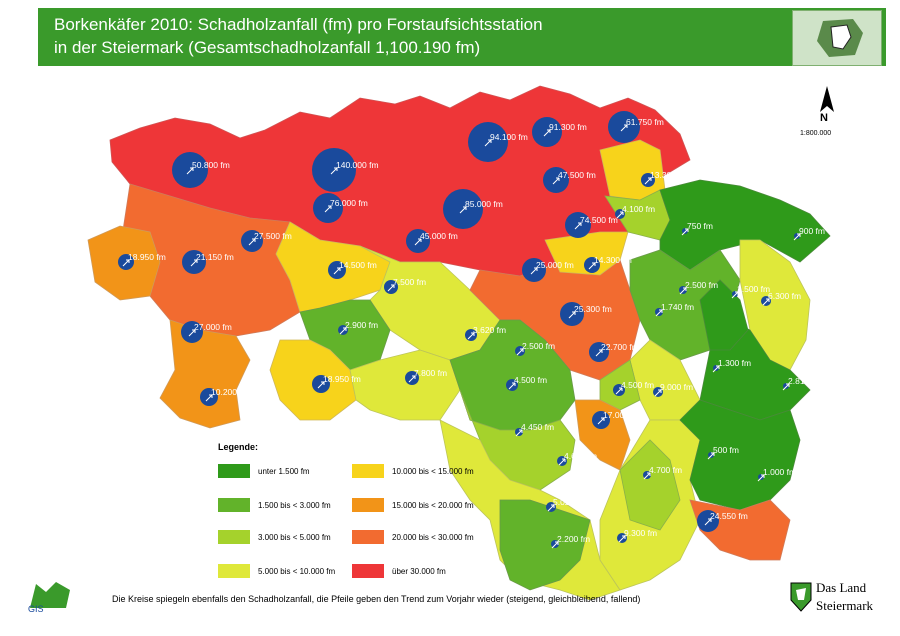 This screenshot has height=636, width=900. I want to click on station-value-label: 50.800 fm, so click(211, 165).